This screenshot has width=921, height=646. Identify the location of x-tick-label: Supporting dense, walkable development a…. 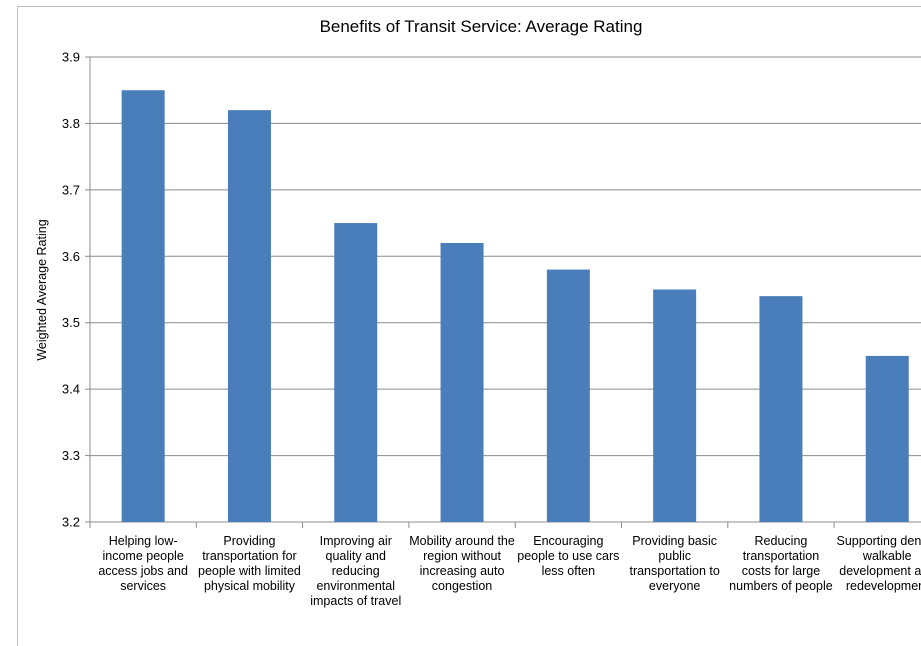
(878, 563).